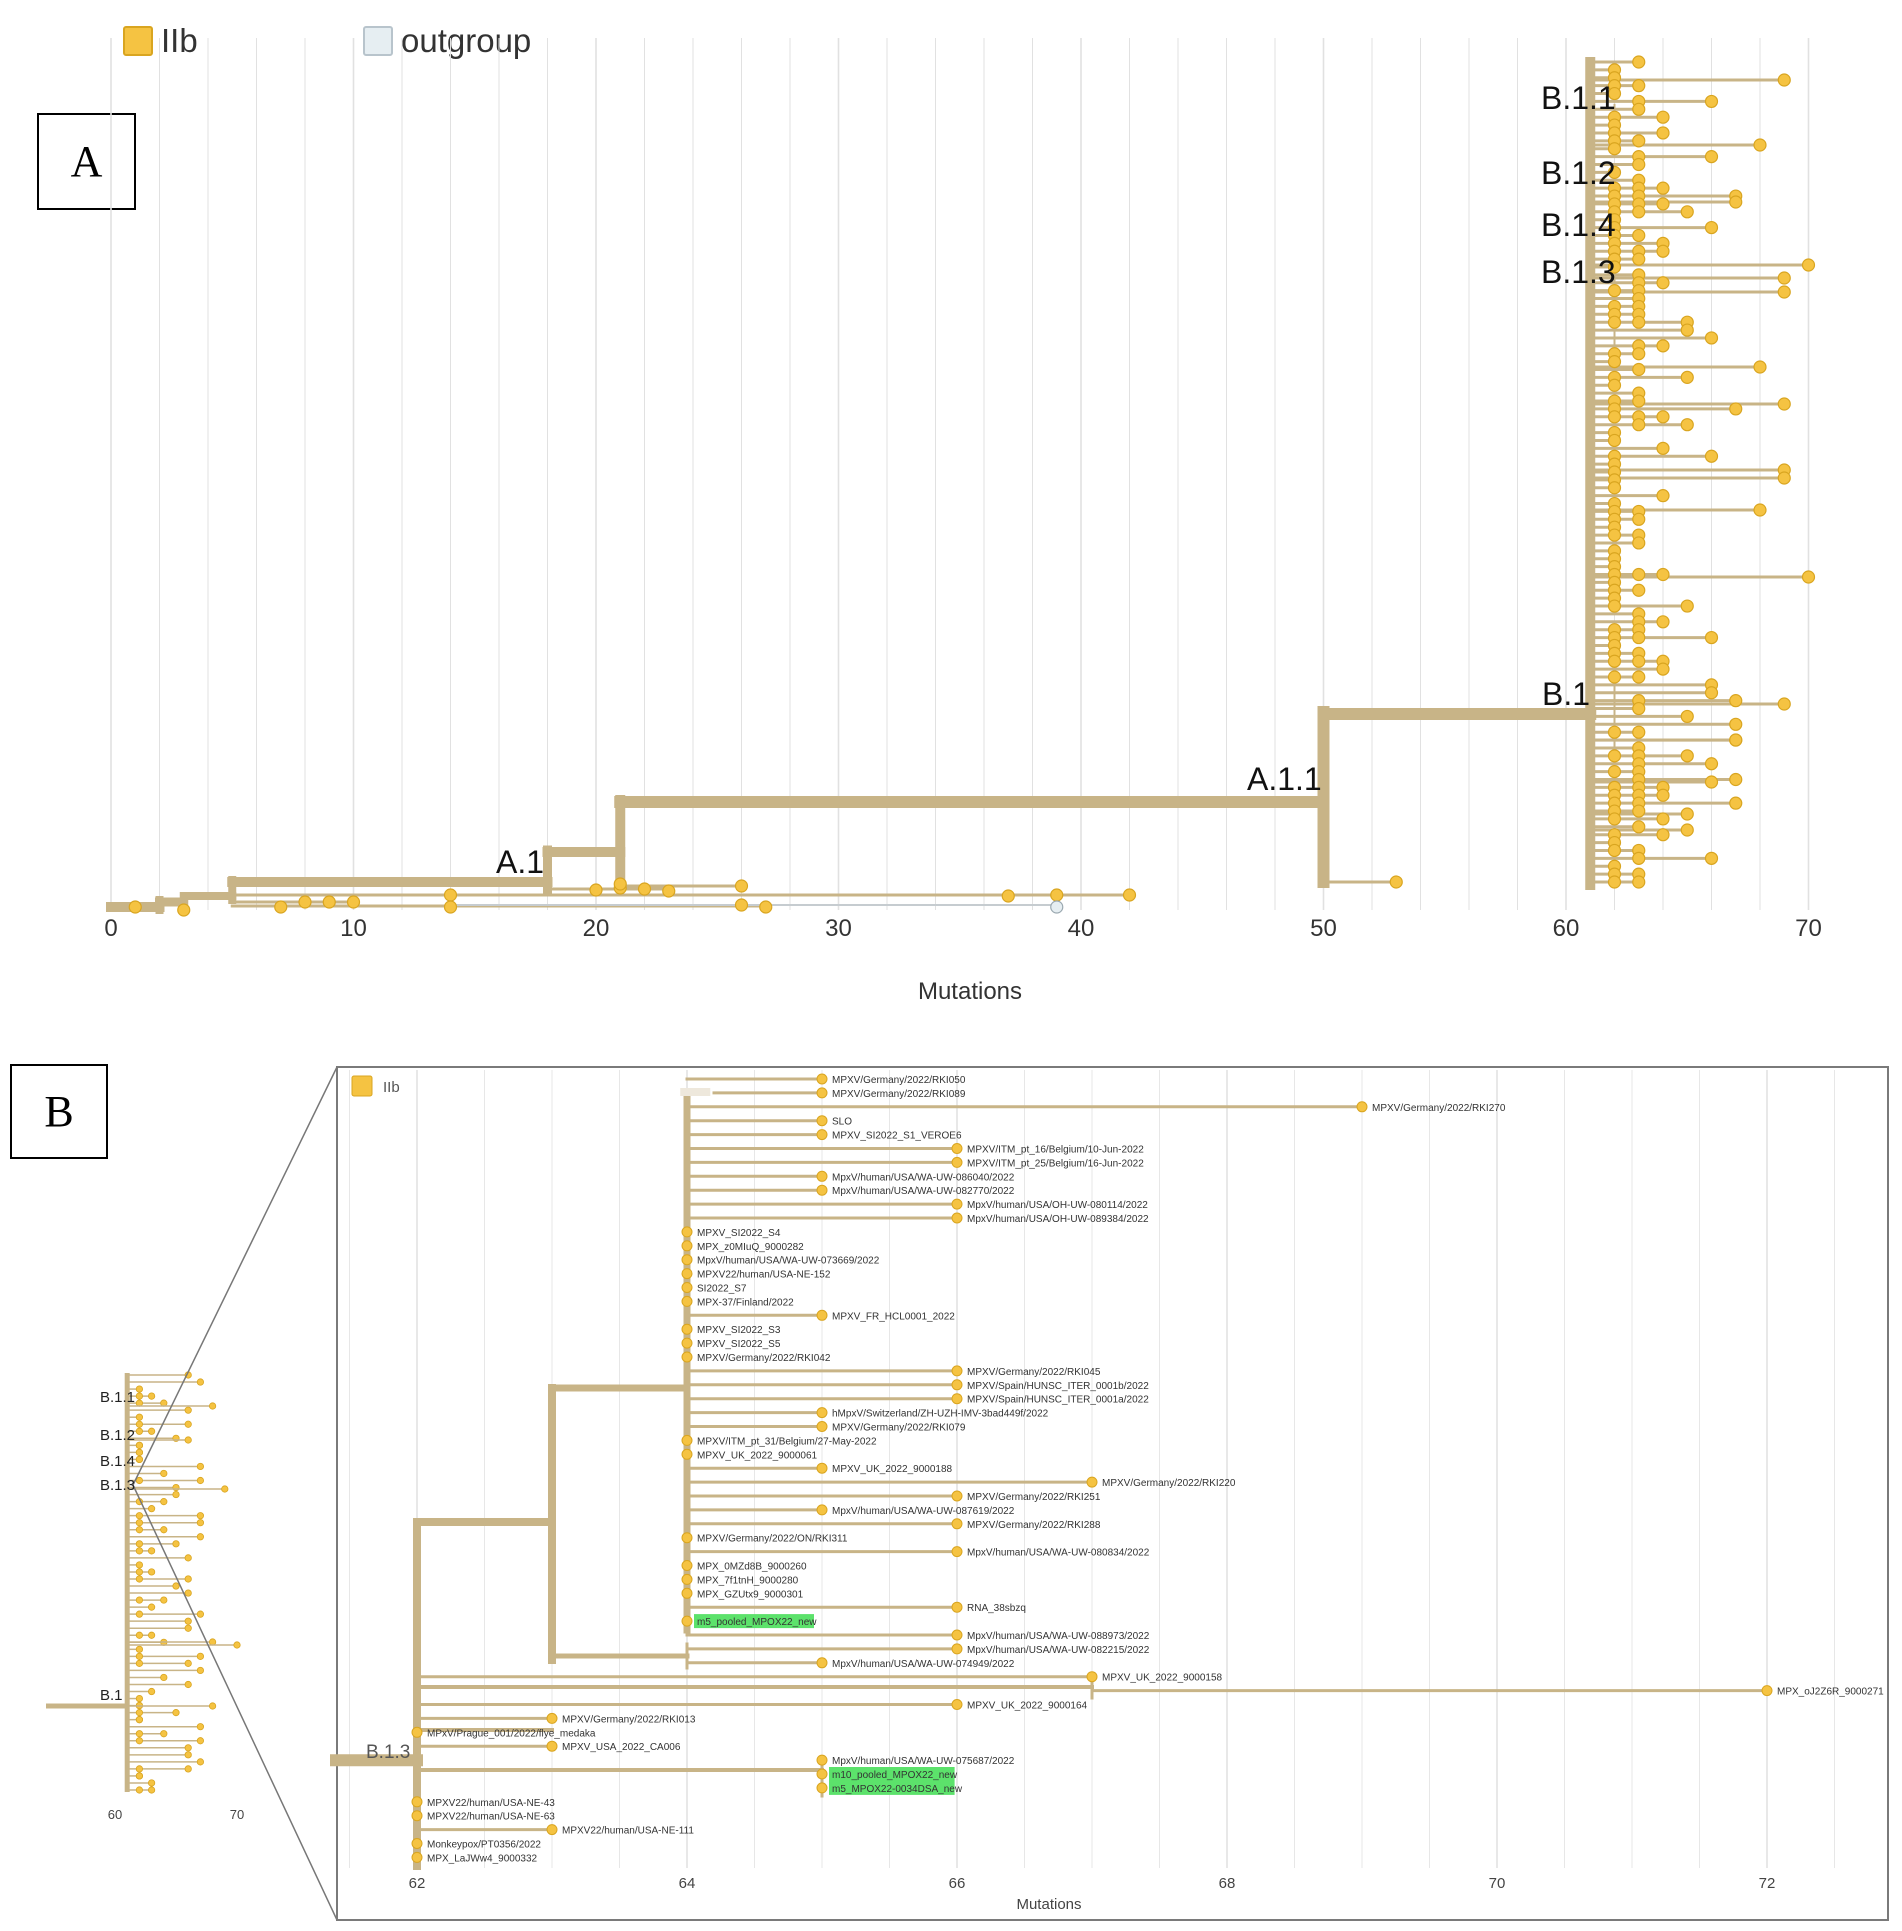 This screenshot has height=1931, width=1902. I want to click on tip-label: MPXV_UK_2022_9000188, so click(892, 1469).